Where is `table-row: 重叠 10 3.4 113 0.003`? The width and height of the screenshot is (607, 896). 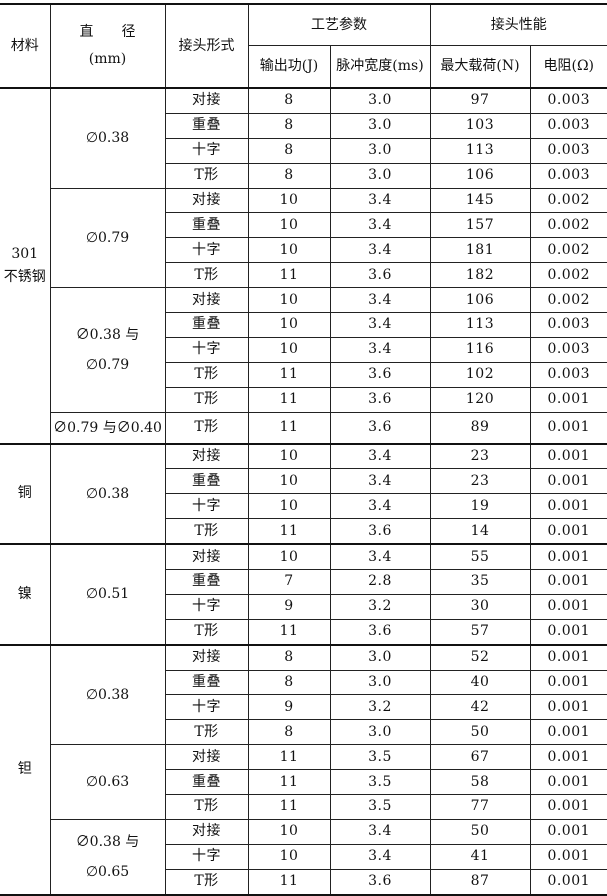 table-row: 重叠 10 3.4 113 0.003 is located at coordinates (303, 325).